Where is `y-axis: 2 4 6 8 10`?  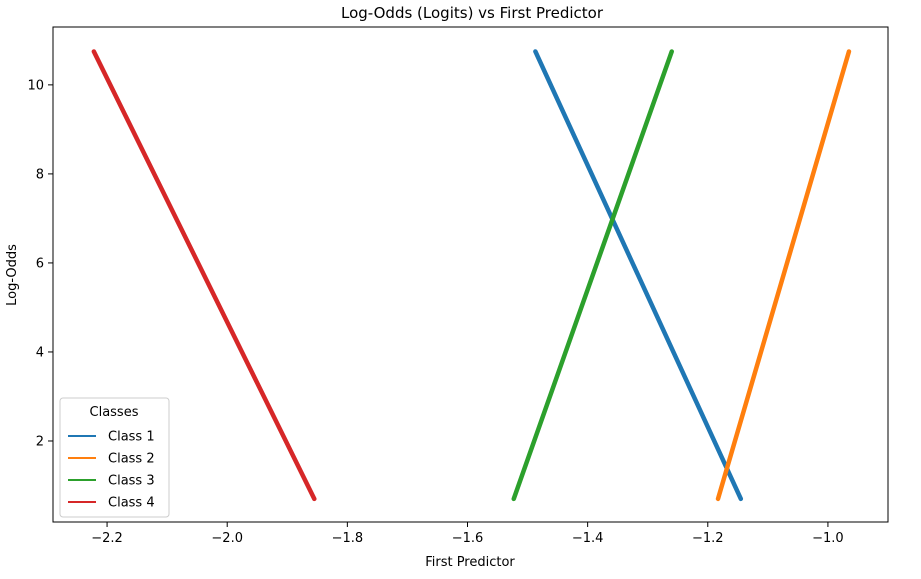 y-axis: 2 4 6 8 10 is located at coordinates (40, 263).